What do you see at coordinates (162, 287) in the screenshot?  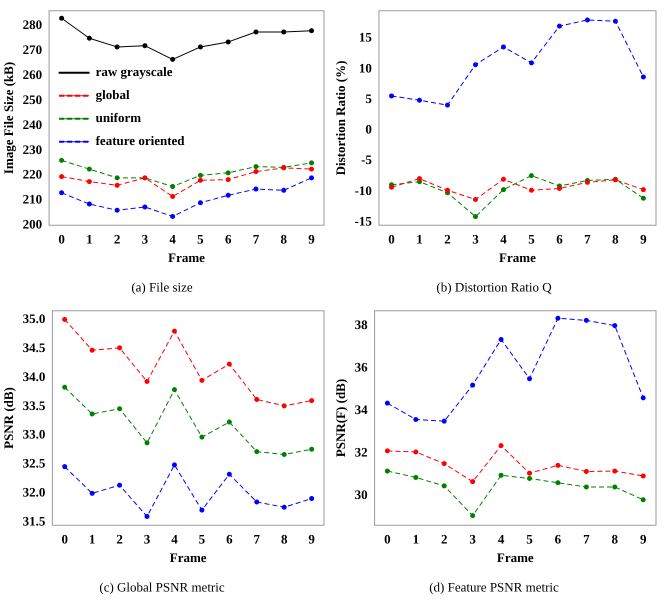 I see `text: (a) File size` at bounding box center [162, 287].